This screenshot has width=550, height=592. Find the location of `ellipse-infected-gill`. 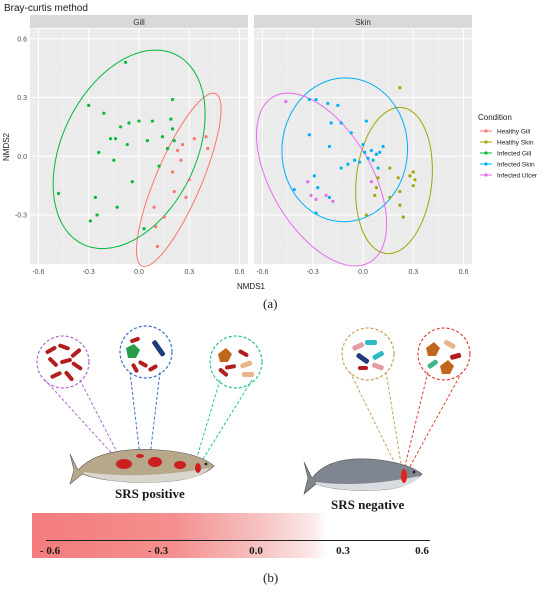

ellipse-infected-gill is located at coordinates (129, 149).